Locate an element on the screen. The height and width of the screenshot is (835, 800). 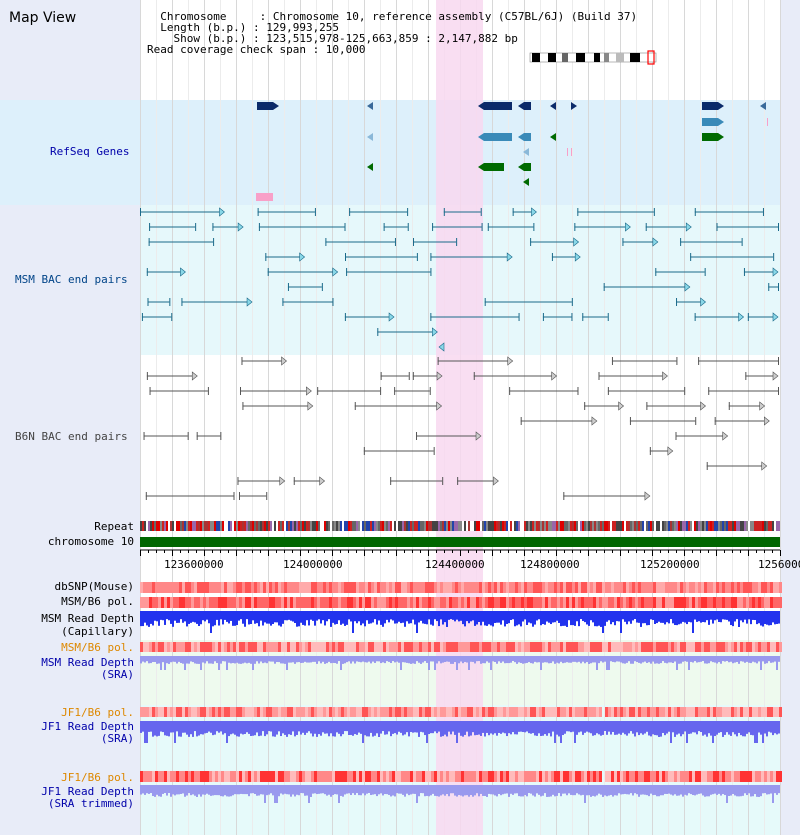
chromosome-ideogram is located at coordinates (593, 57).